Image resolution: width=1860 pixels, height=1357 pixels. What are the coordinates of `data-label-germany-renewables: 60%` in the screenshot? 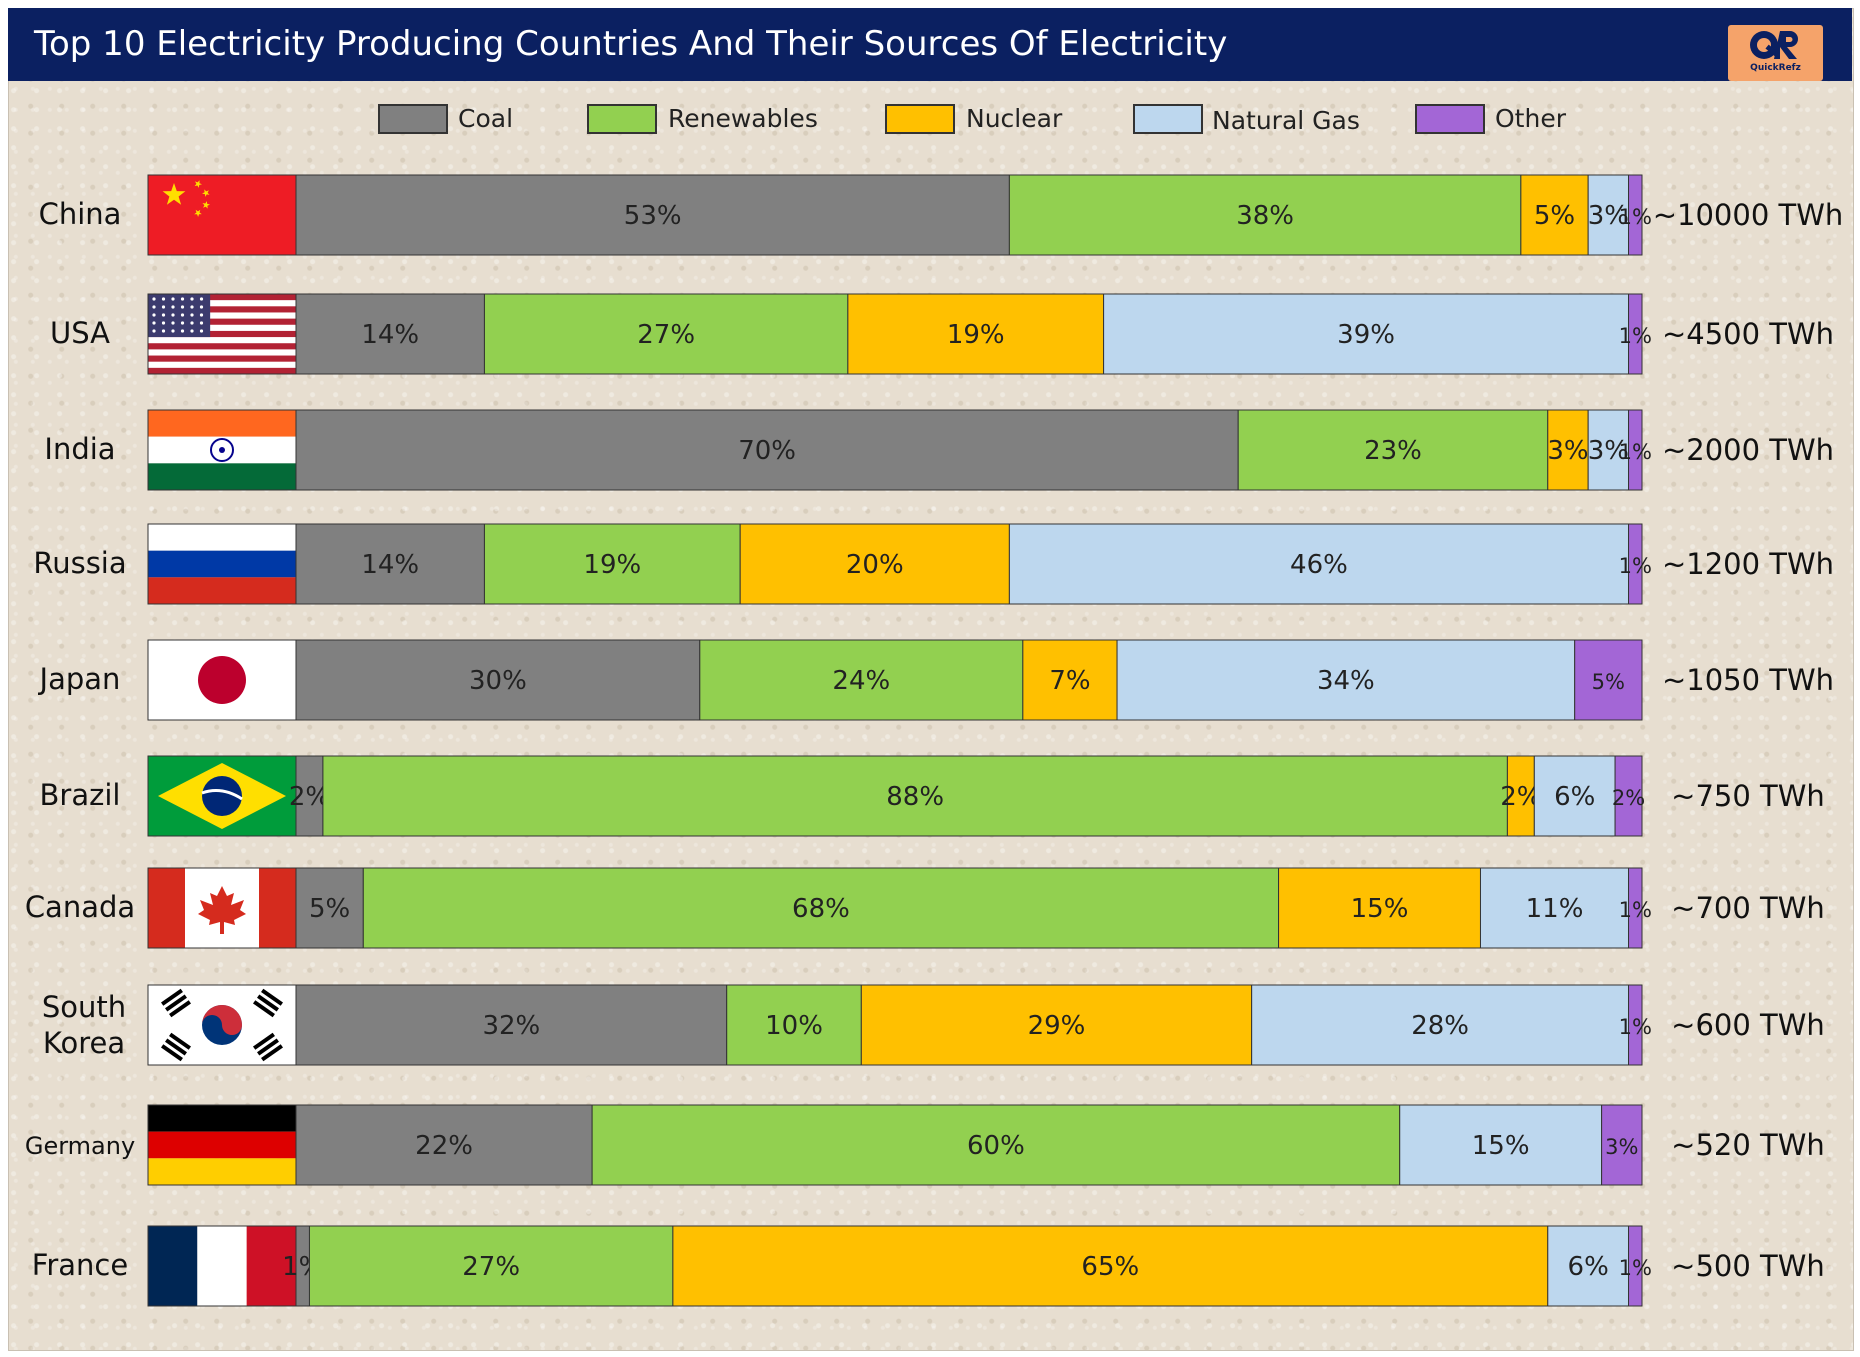 It's located at (996, 1146).